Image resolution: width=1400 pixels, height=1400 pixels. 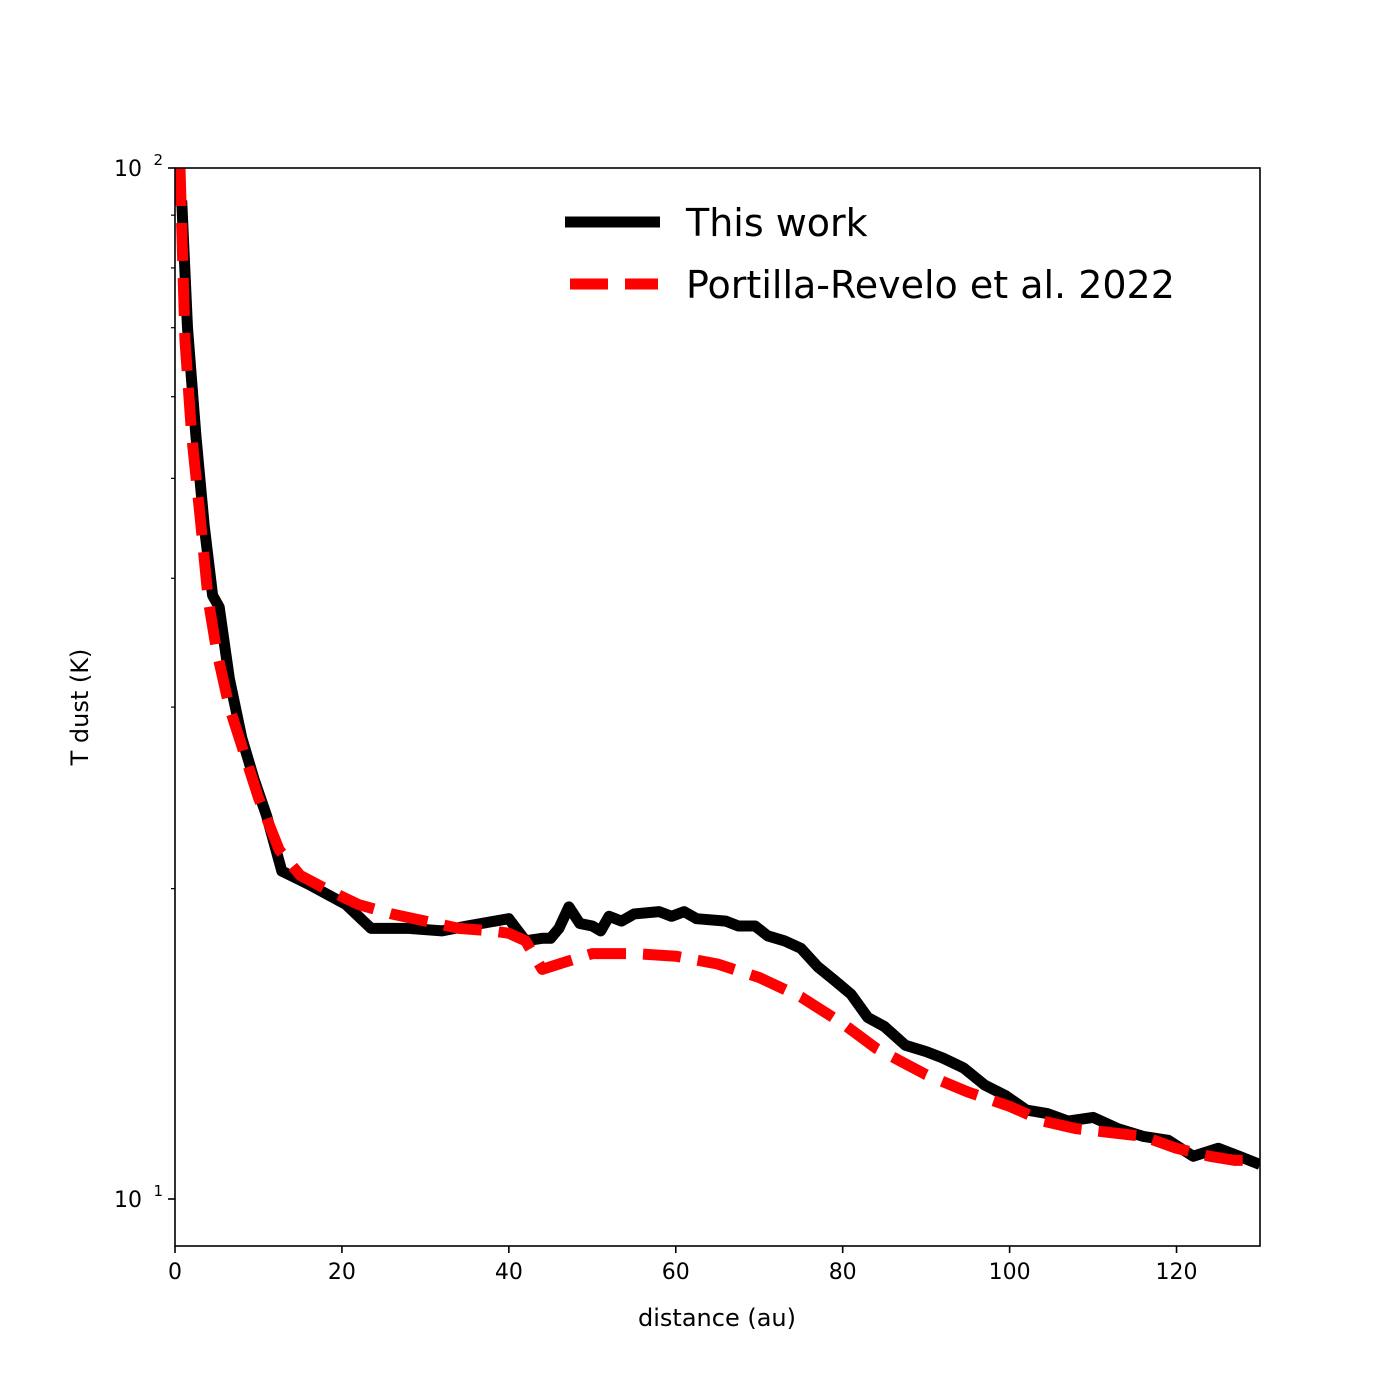 What do you see at coordinates (158, 1191) in the screenshot?
I see `y-tick-exponent: 1` at bounding box center [158, 1191].